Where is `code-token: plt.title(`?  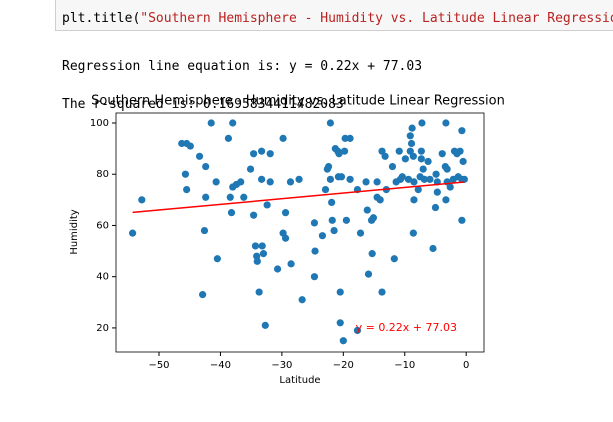
code-token: plt.title( is located at coordinates (101, 18).